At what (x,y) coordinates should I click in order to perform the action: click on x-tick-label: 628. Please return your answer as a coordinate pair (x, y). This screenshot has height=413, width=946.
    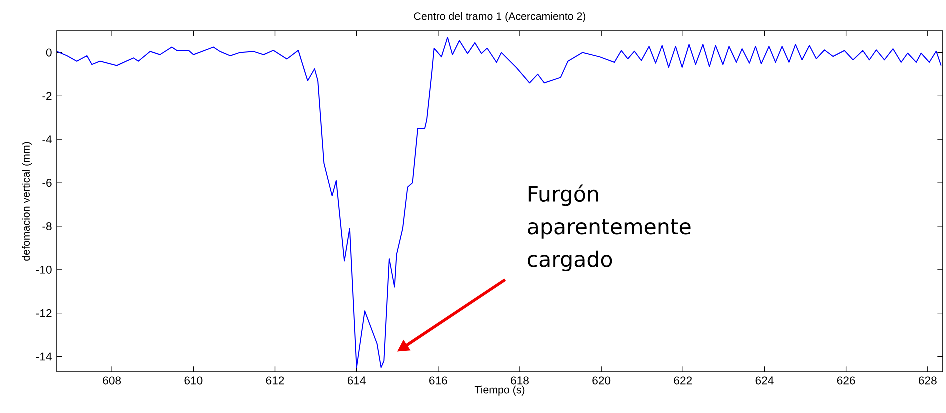
    Looking at the image, I should click on (928, 380).